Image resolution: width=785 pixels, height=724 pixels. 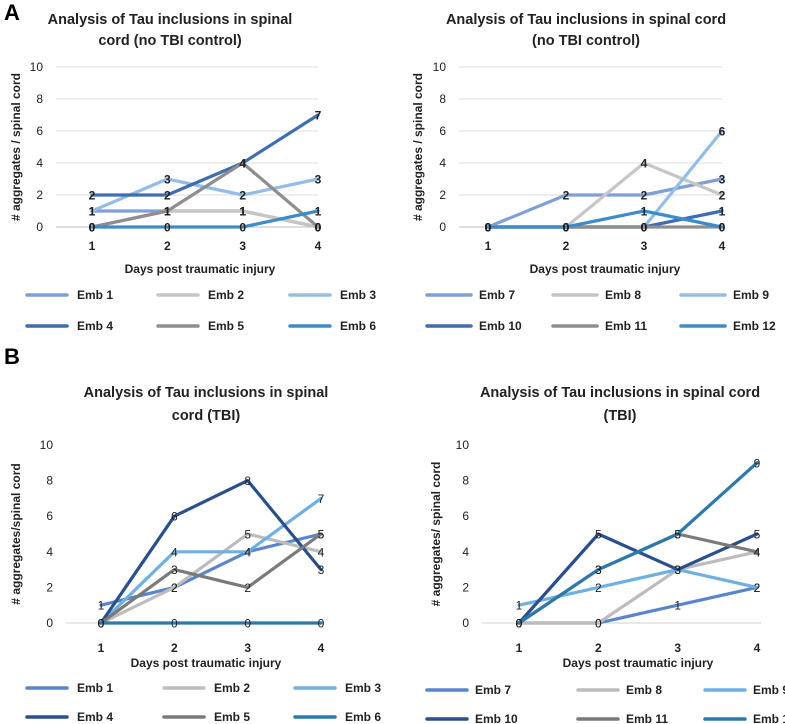 I want to click on chart-title-line: cord (no TBI control), so click(x=170, y=41).